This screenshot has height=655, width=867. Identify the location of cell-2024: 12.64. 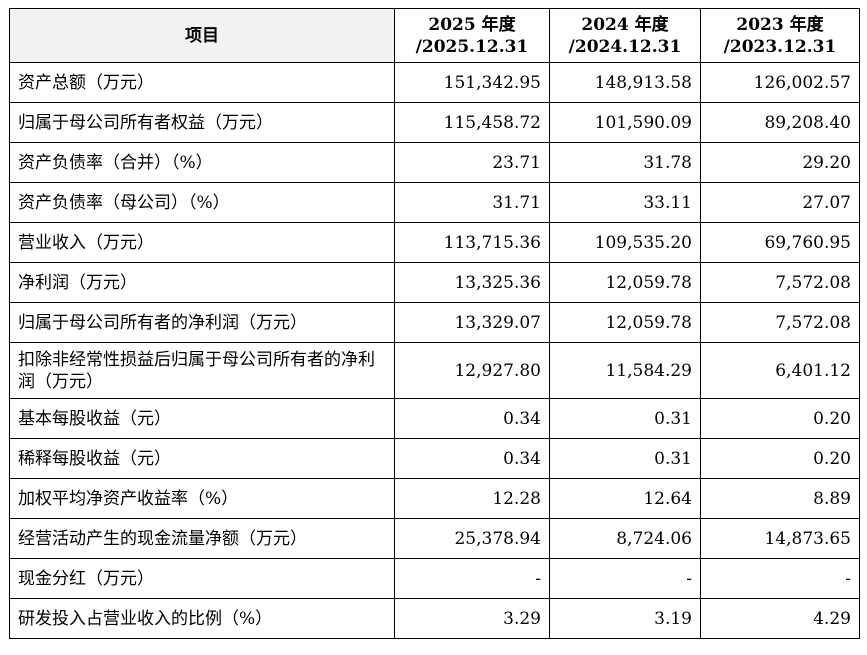
(625, 498).